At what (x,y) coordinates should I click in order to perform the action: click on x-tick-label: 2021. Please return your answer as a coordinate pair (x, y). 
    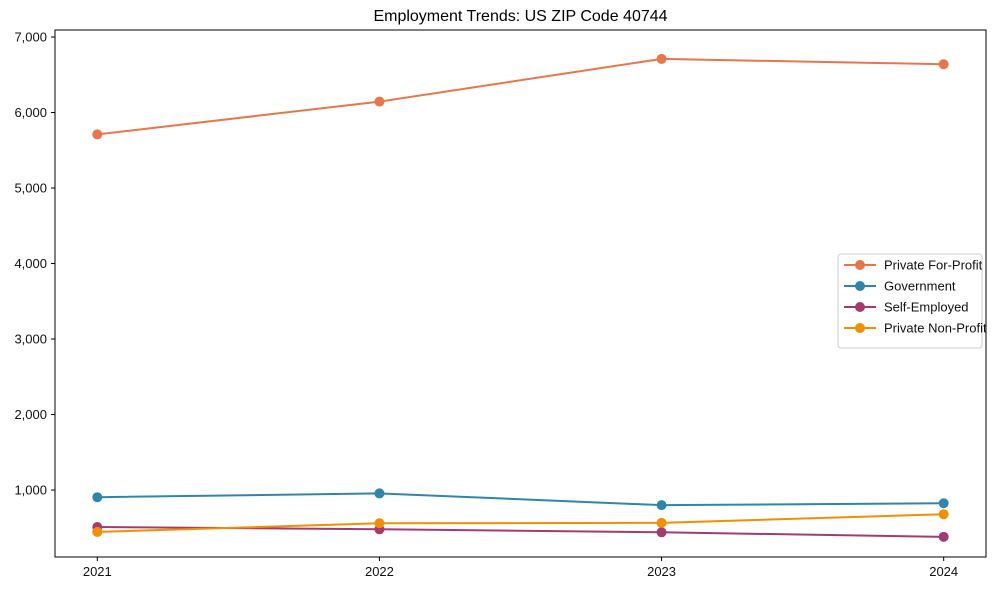
    Looking at the image, I should click on (97, 571).